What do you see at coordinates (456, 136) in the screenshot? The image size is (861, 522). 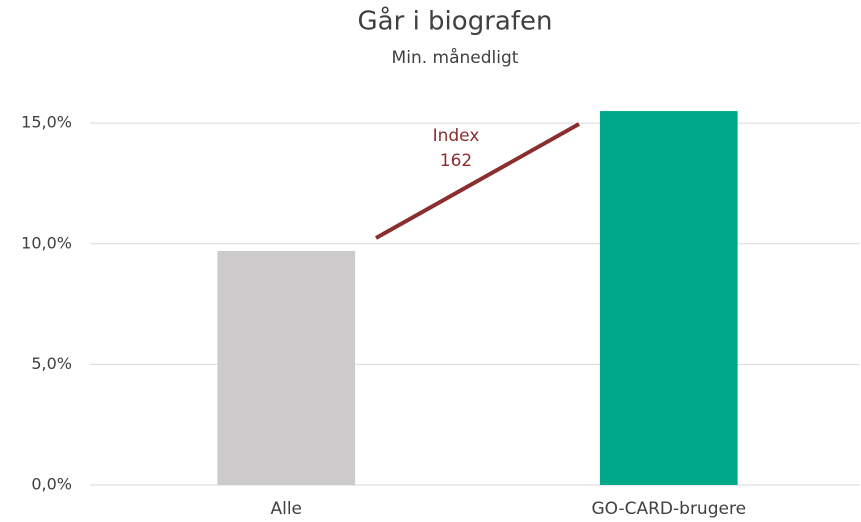 I see `annotation-text: Index` at bounding box center [456, 136].